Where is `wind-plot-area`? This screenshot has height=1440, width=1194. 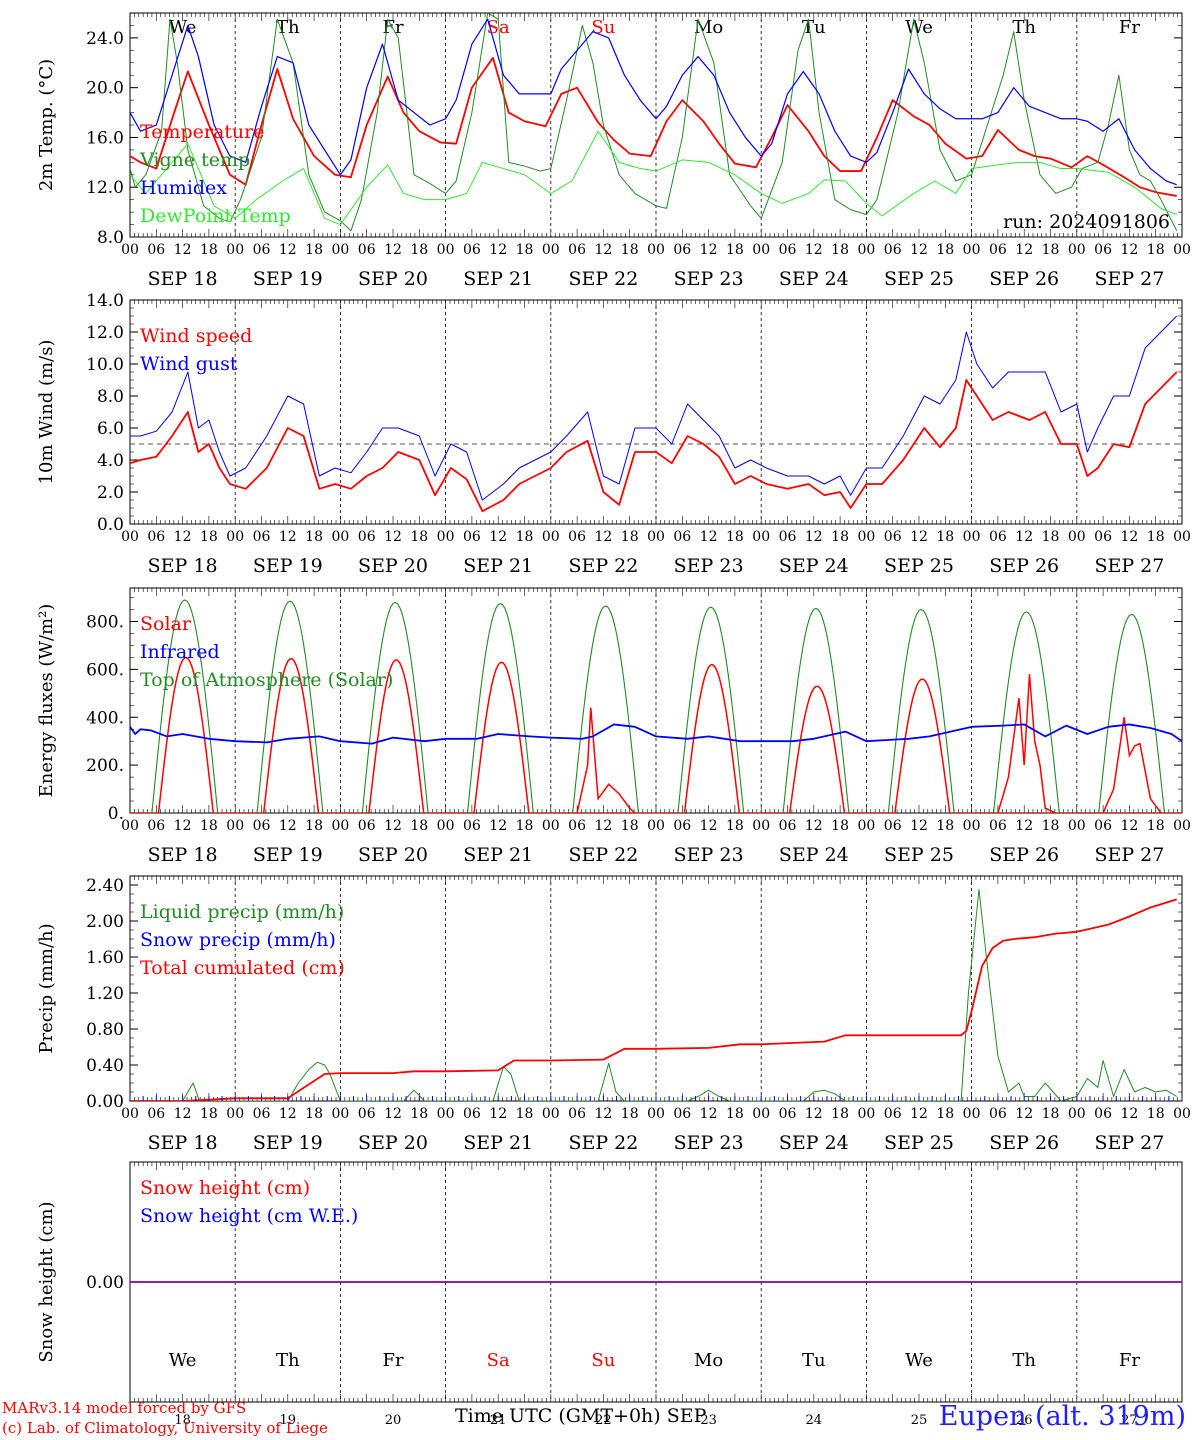 wind-plot-area is located at coordinates (654, 414).